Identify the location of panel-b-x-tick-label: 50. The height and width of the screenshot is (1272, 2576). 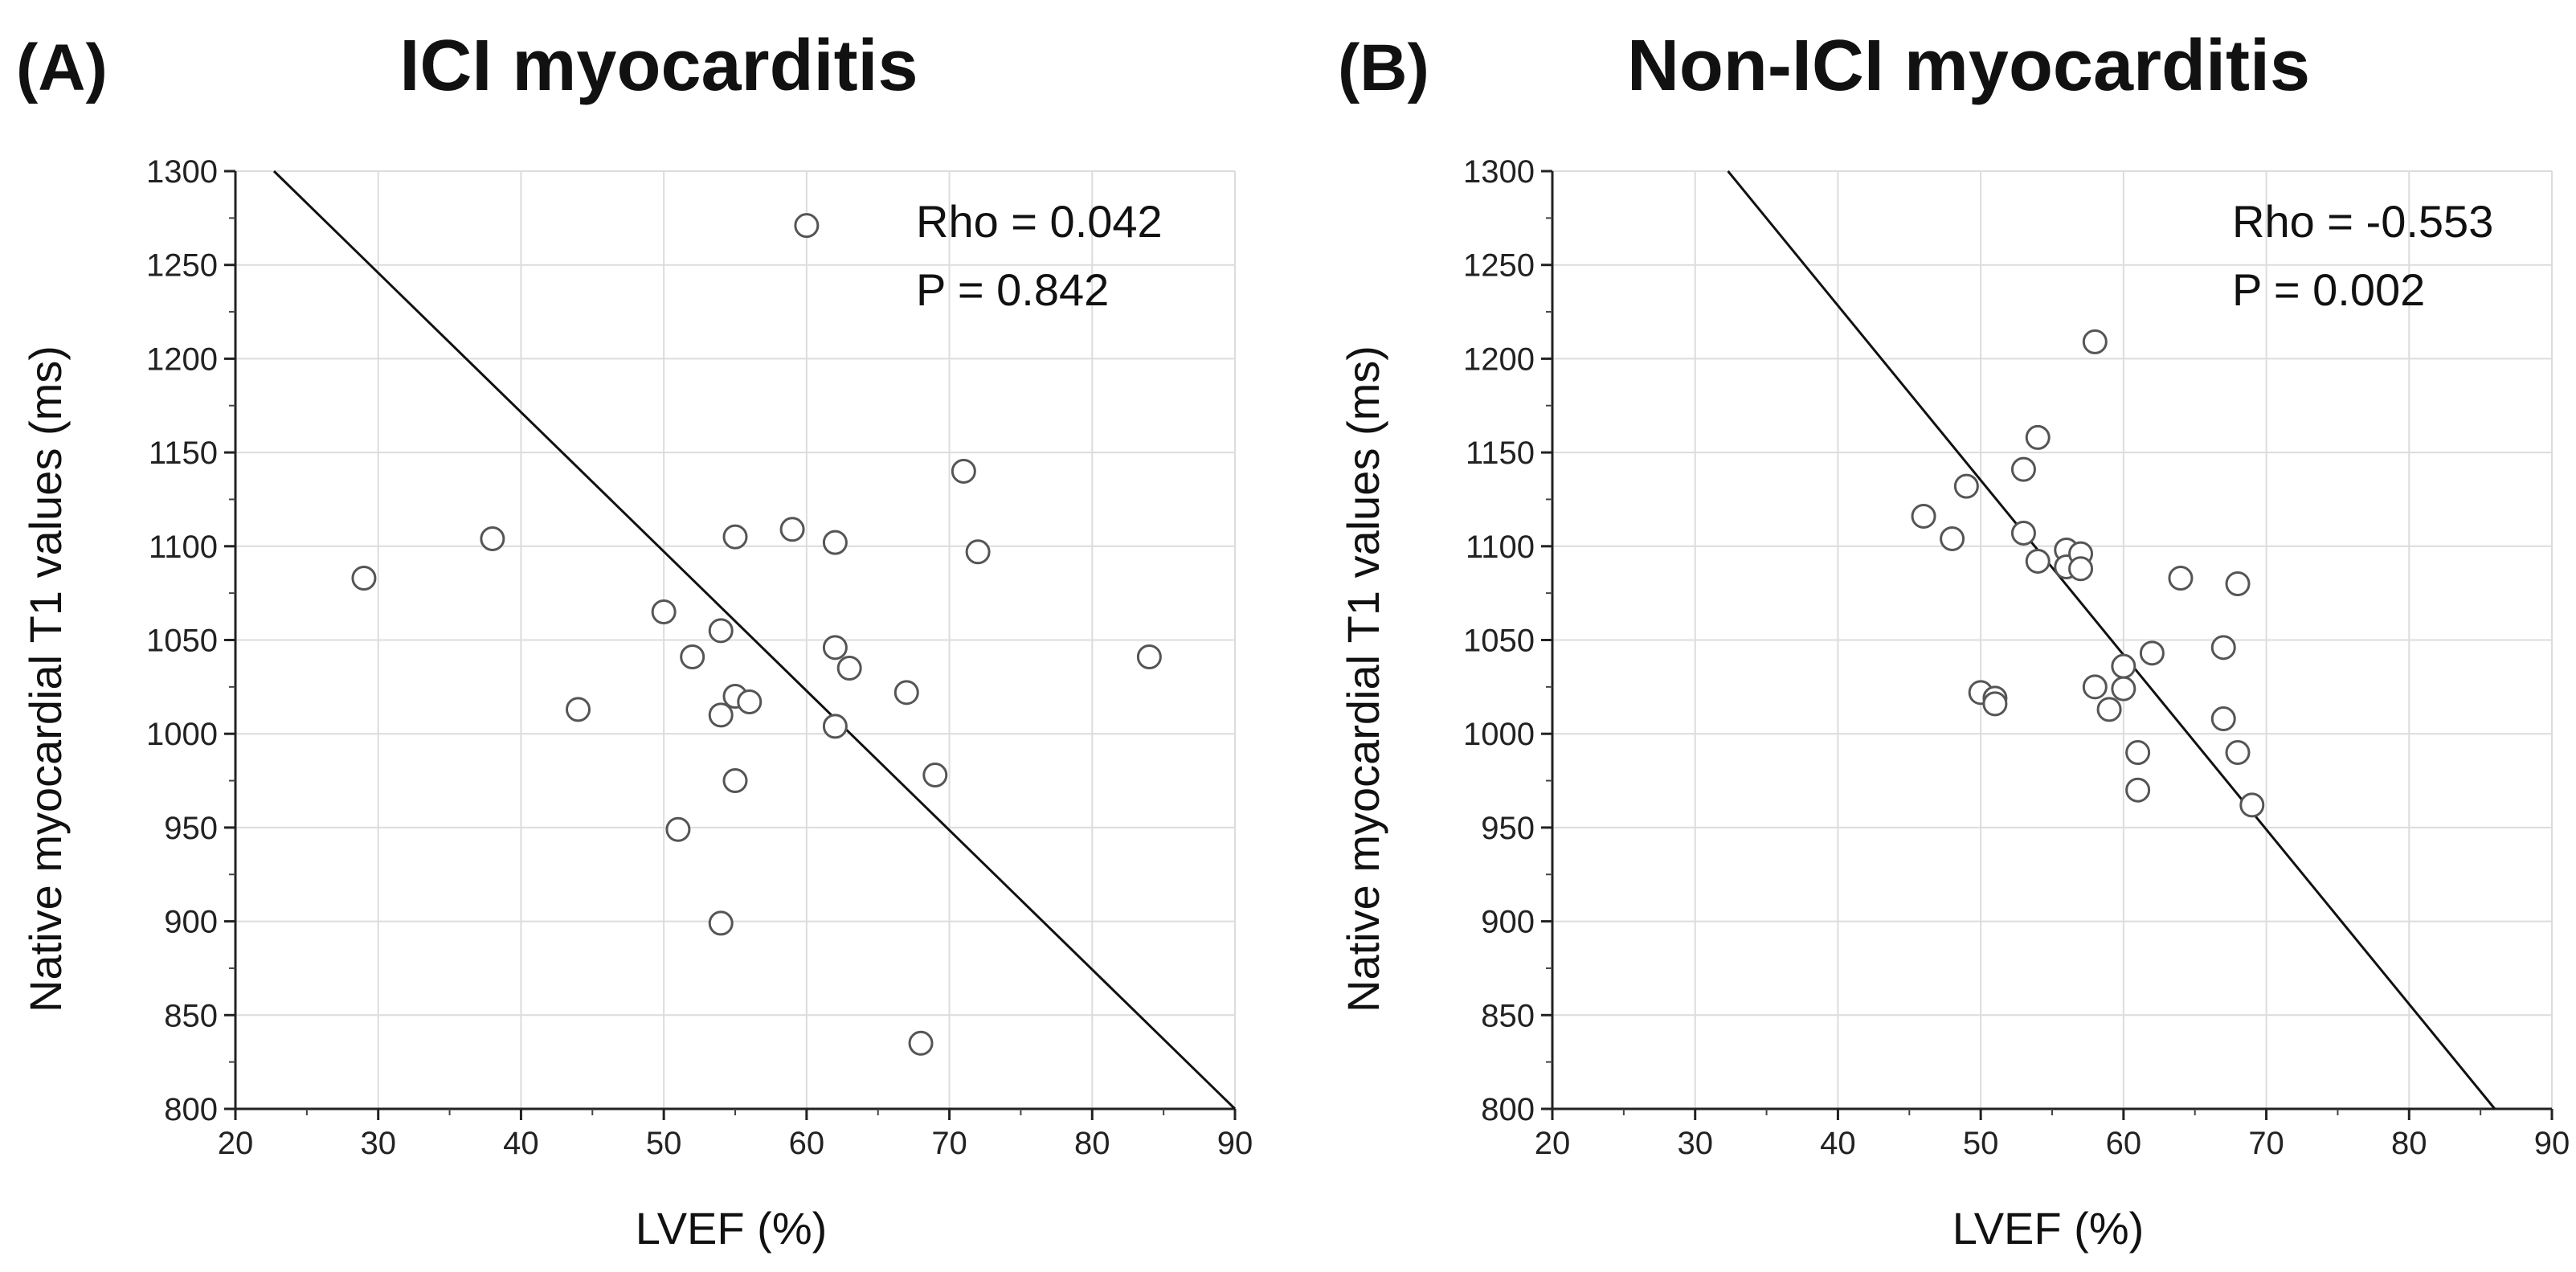
(1981, 1143).